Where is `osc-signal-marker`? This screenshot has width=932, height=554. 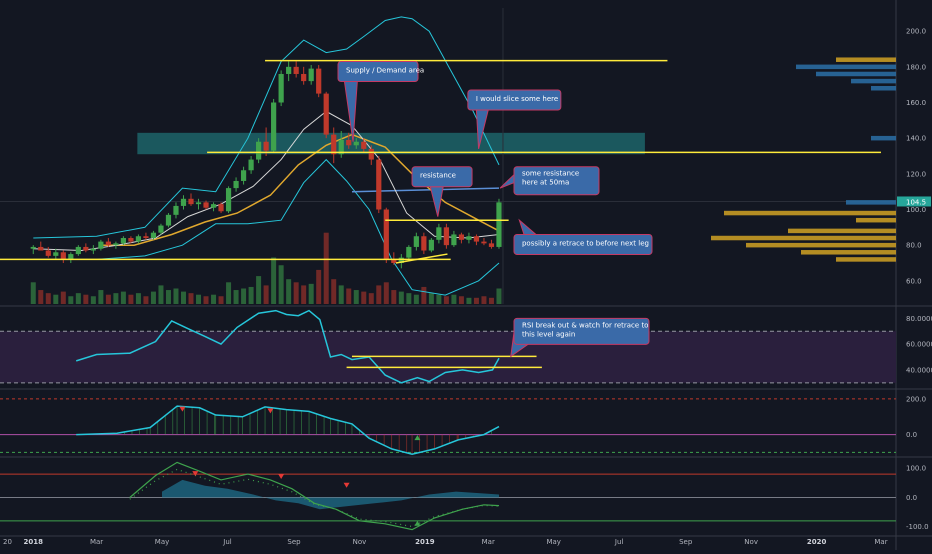
osc-signal-marker is located at coordinates (417, 523).